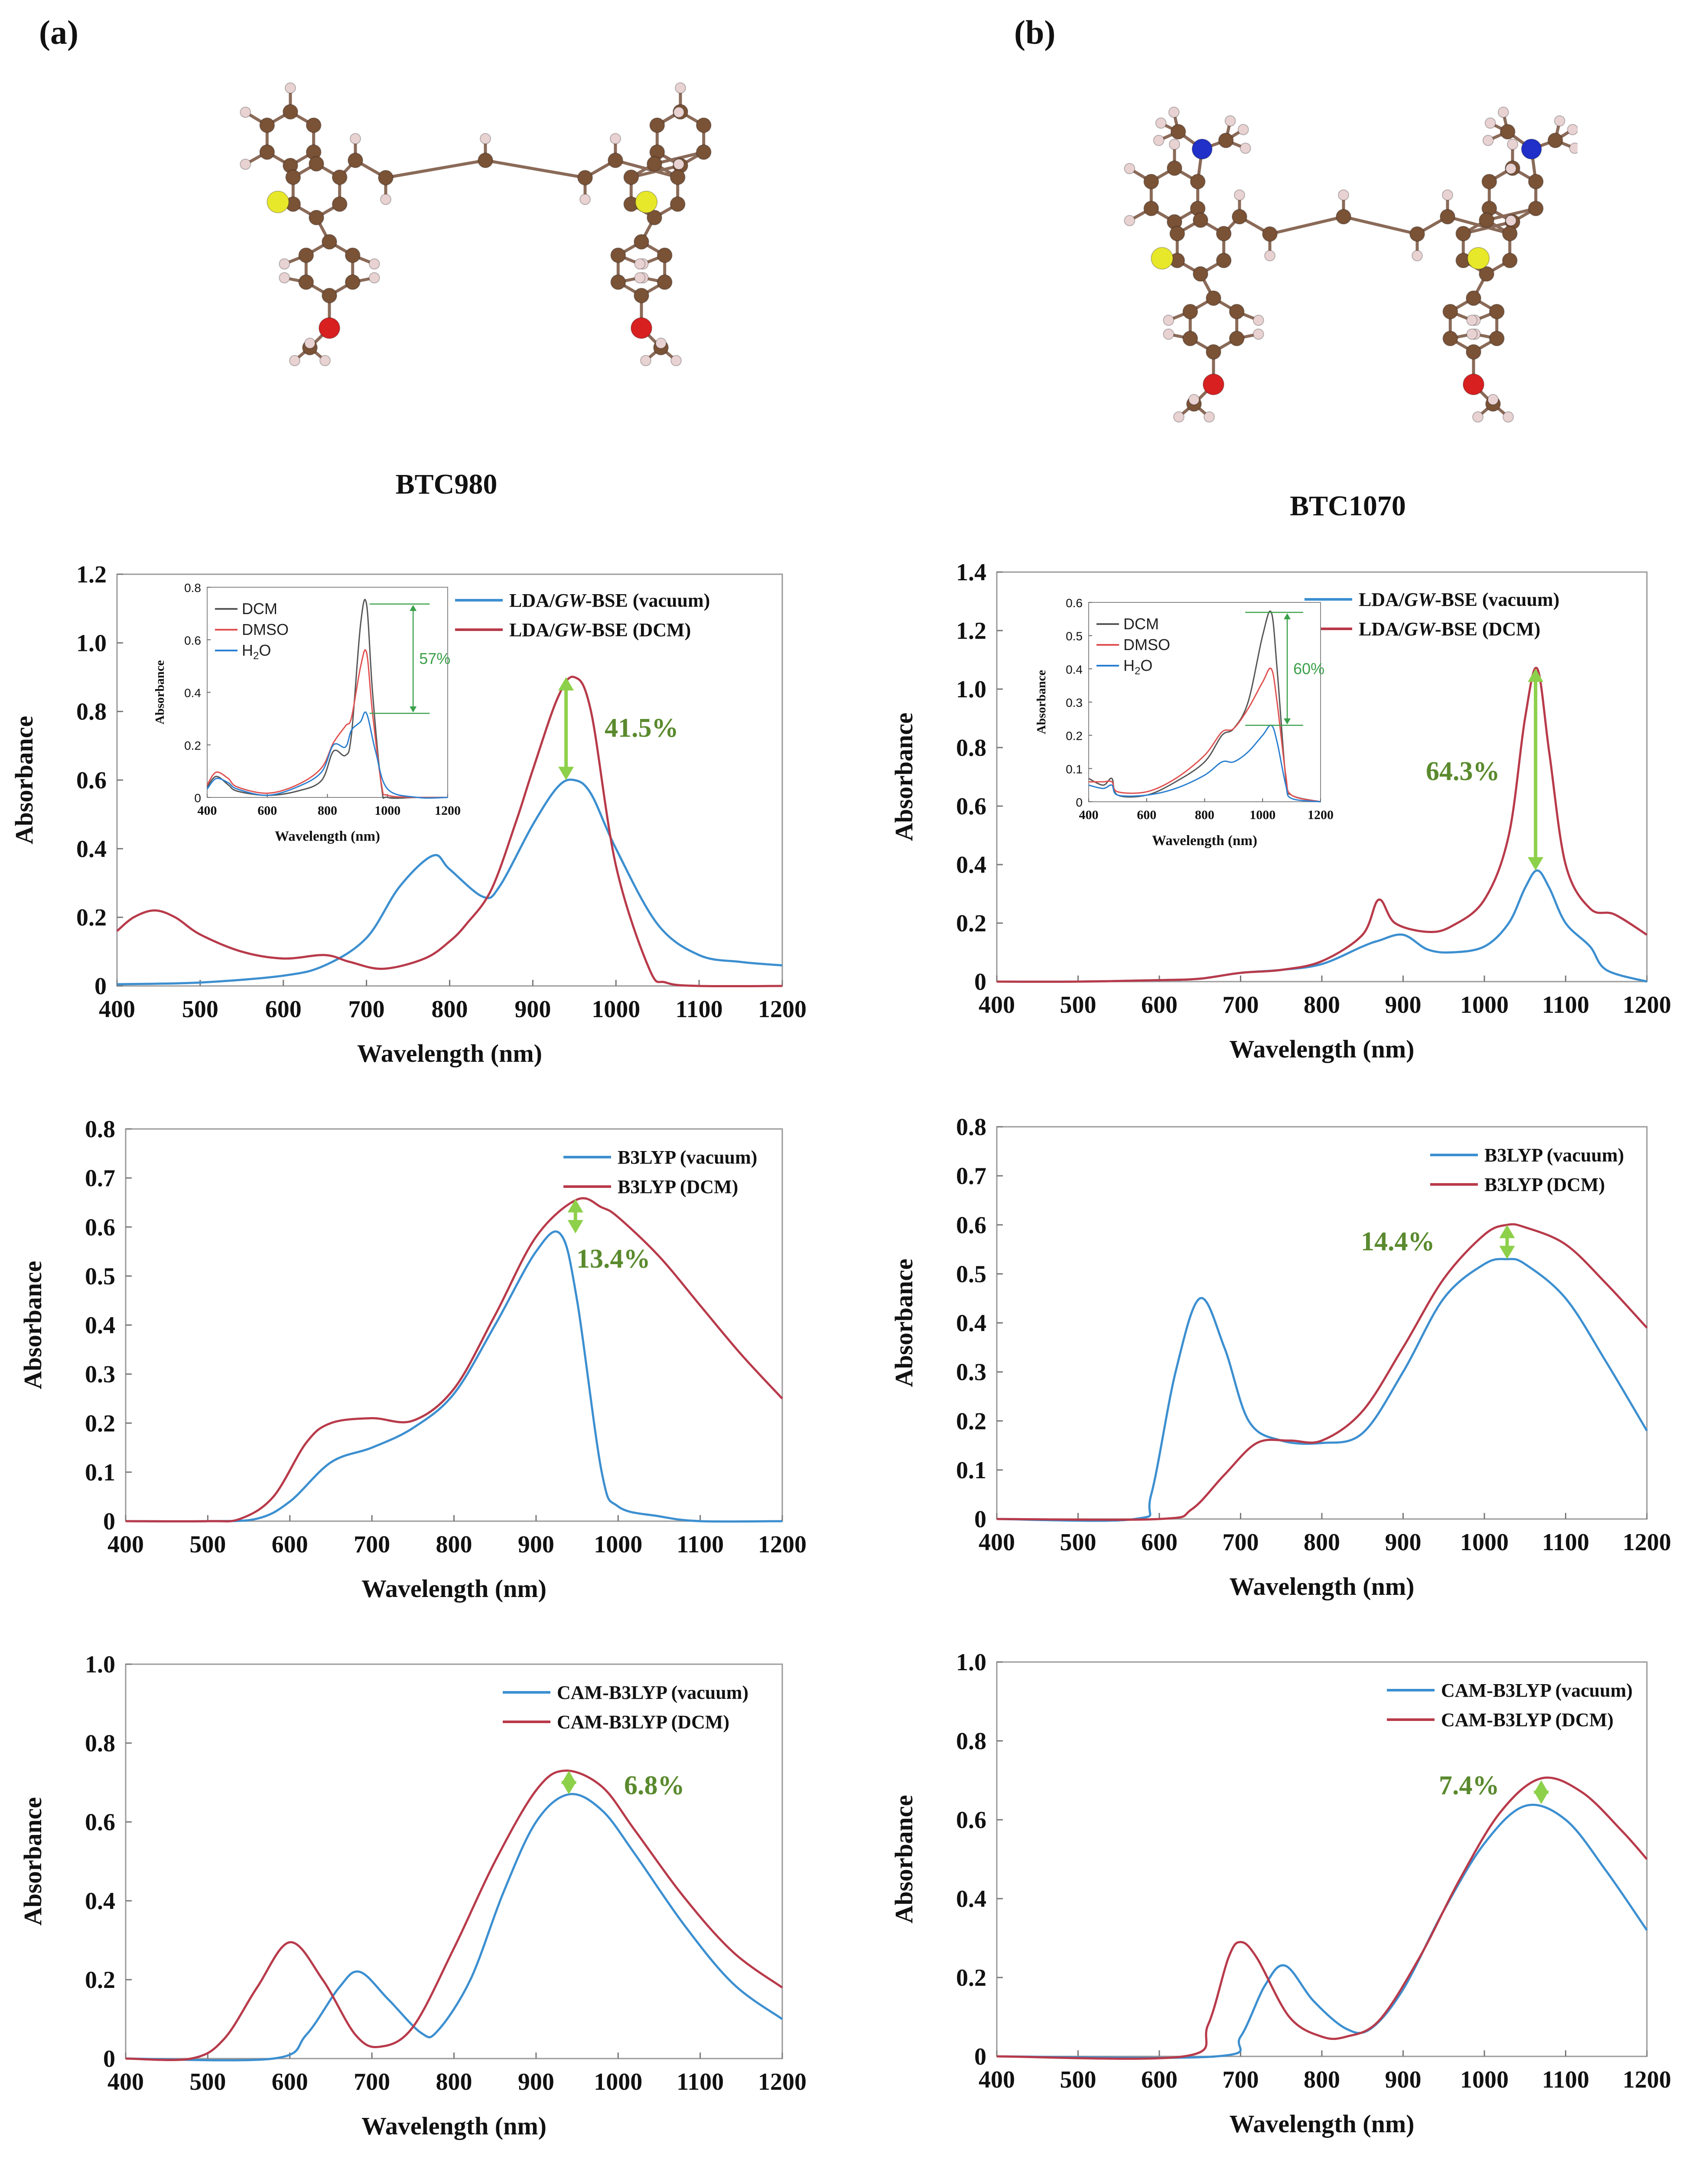  What do you see at coordinates (1527, 1170) in the screenshot?
I see `legend: B3LYP (vacuum) B3LYP (DCM)` at bounding box center [1527, 1170].